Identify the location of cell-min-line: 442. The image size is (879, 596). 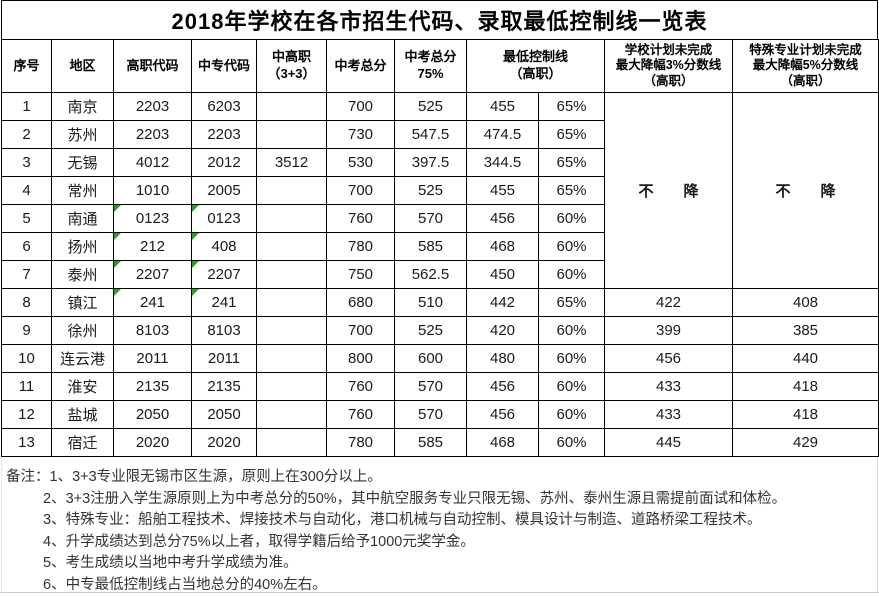
(503, 303).